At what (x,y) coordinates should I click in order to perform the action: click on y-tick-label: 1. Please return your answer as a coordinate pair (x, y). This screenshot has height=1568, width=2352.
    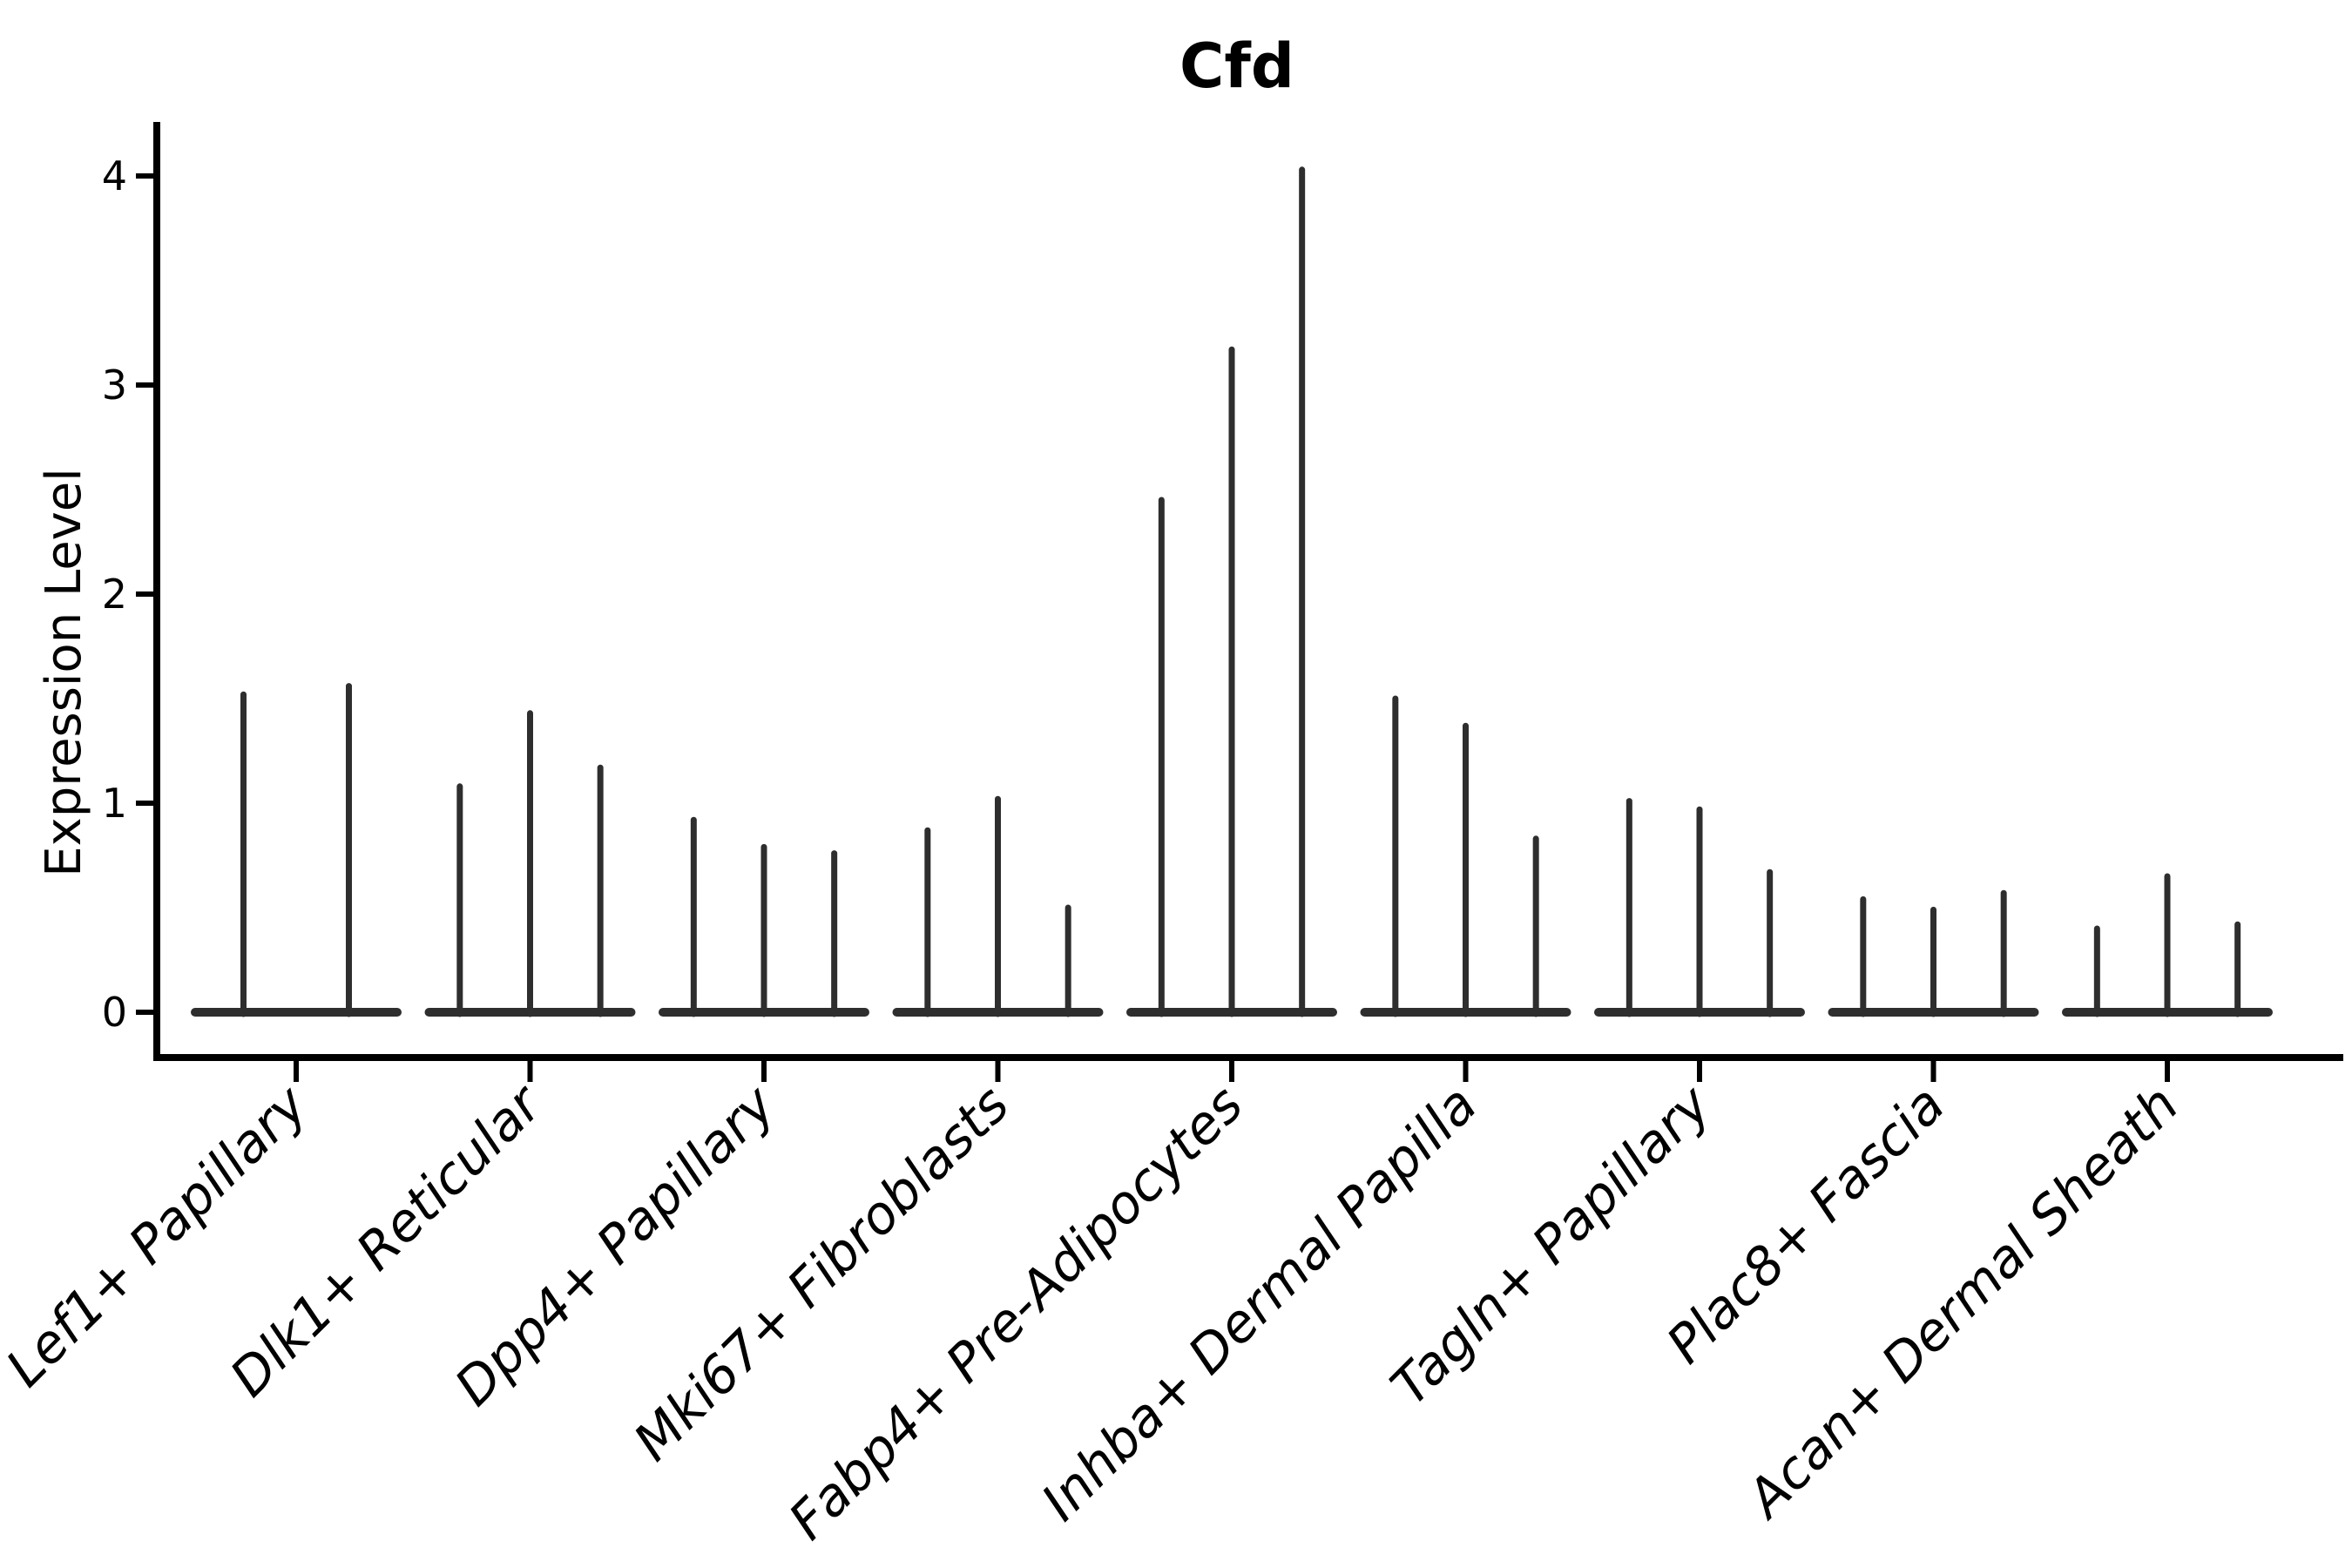
    Looking at the image, I should click on (114, 803).